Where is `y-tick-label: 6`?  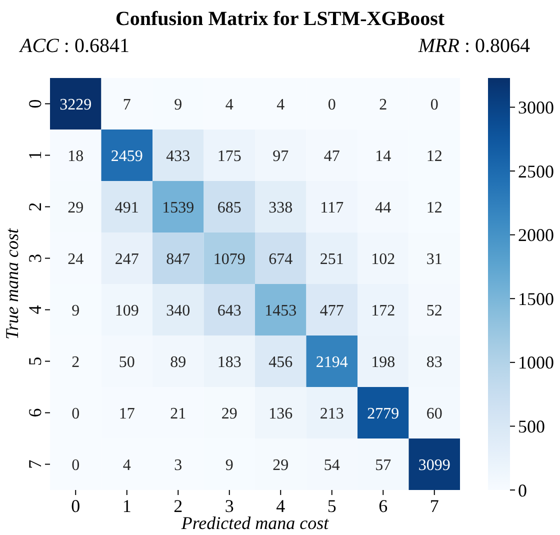 y-tick-label: 6 is located at coordinates (35, 413).